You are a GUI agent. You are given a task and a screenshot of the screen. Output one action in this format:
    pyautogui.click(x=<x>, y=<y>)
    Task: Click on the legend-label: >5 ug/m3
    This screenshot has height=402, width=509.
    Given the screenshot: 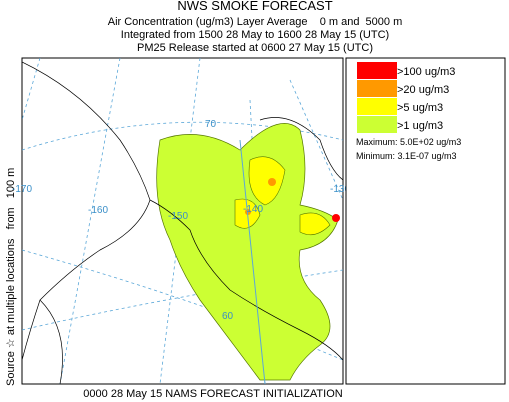 What is the action you would take?
    pyautogui.click(x=420, y=108)
    